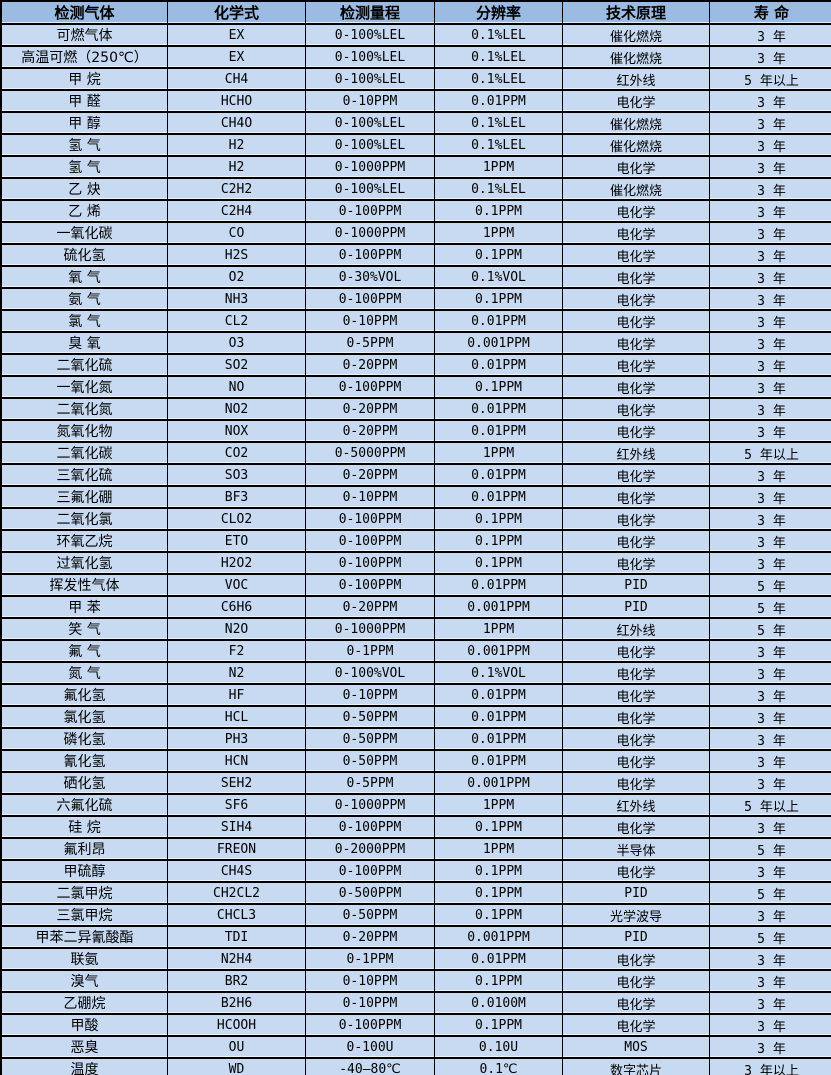 This screenshot has width=831, height=1075. Describe the element at coordinates (416, 454) in the screenshot. I see `table-row: 二氧化碳 CO2 0-5000PPM 1PPM 红外线 5 年以上` at that location.